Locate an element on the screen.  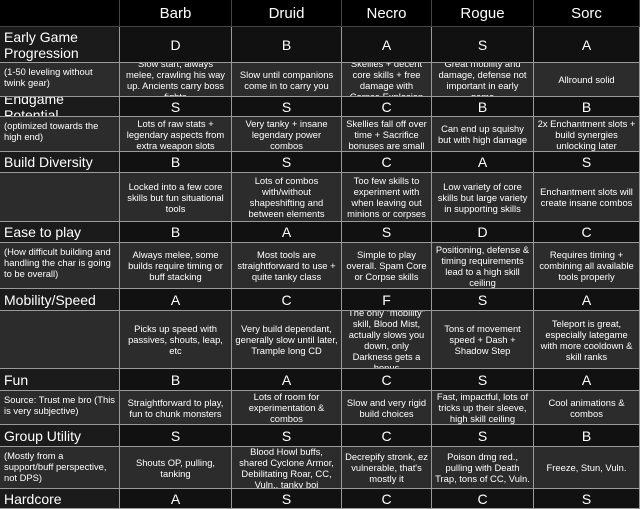
column-header: Sorc is located at coordinates (587, 13).